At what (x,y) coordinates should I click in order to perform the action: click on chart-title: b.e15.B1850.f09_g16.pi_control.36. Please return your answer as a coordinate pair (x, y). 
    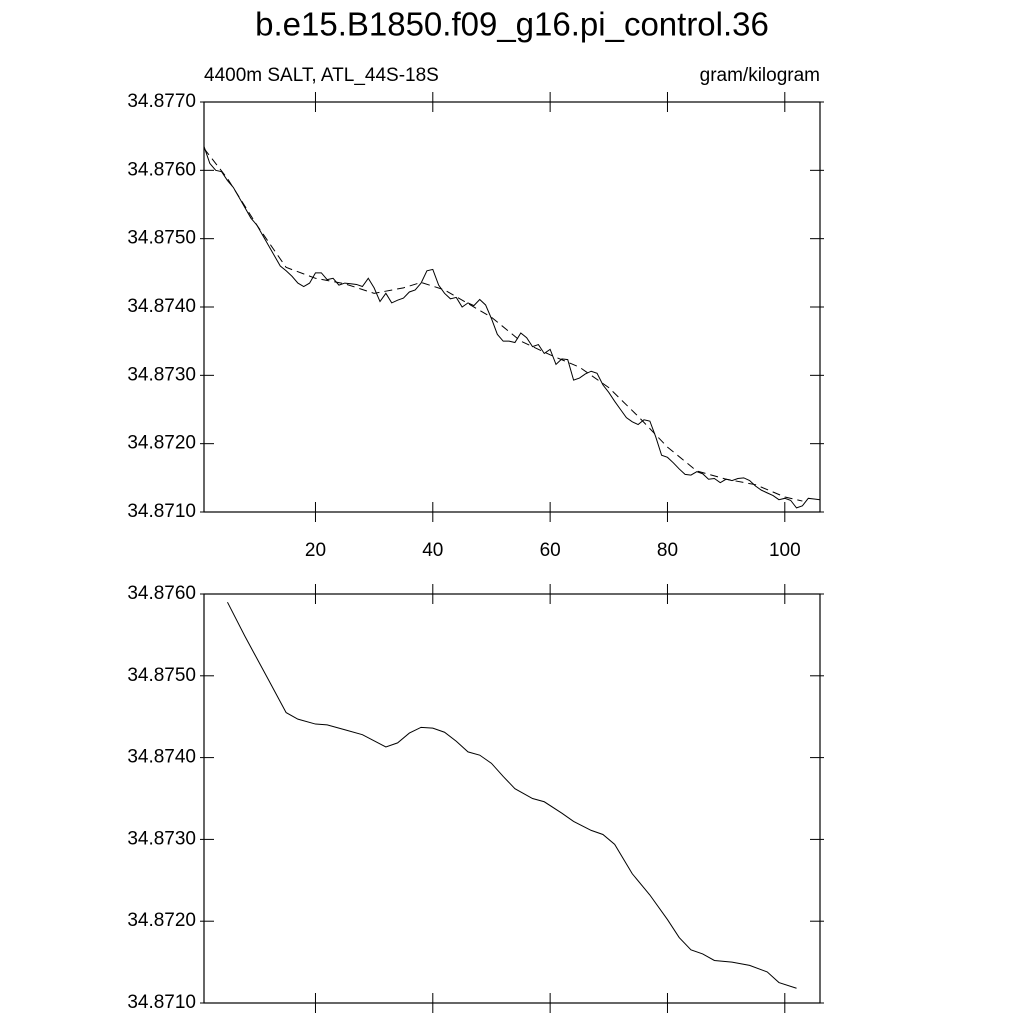
    Looking at the image, I should click on (512, 24).